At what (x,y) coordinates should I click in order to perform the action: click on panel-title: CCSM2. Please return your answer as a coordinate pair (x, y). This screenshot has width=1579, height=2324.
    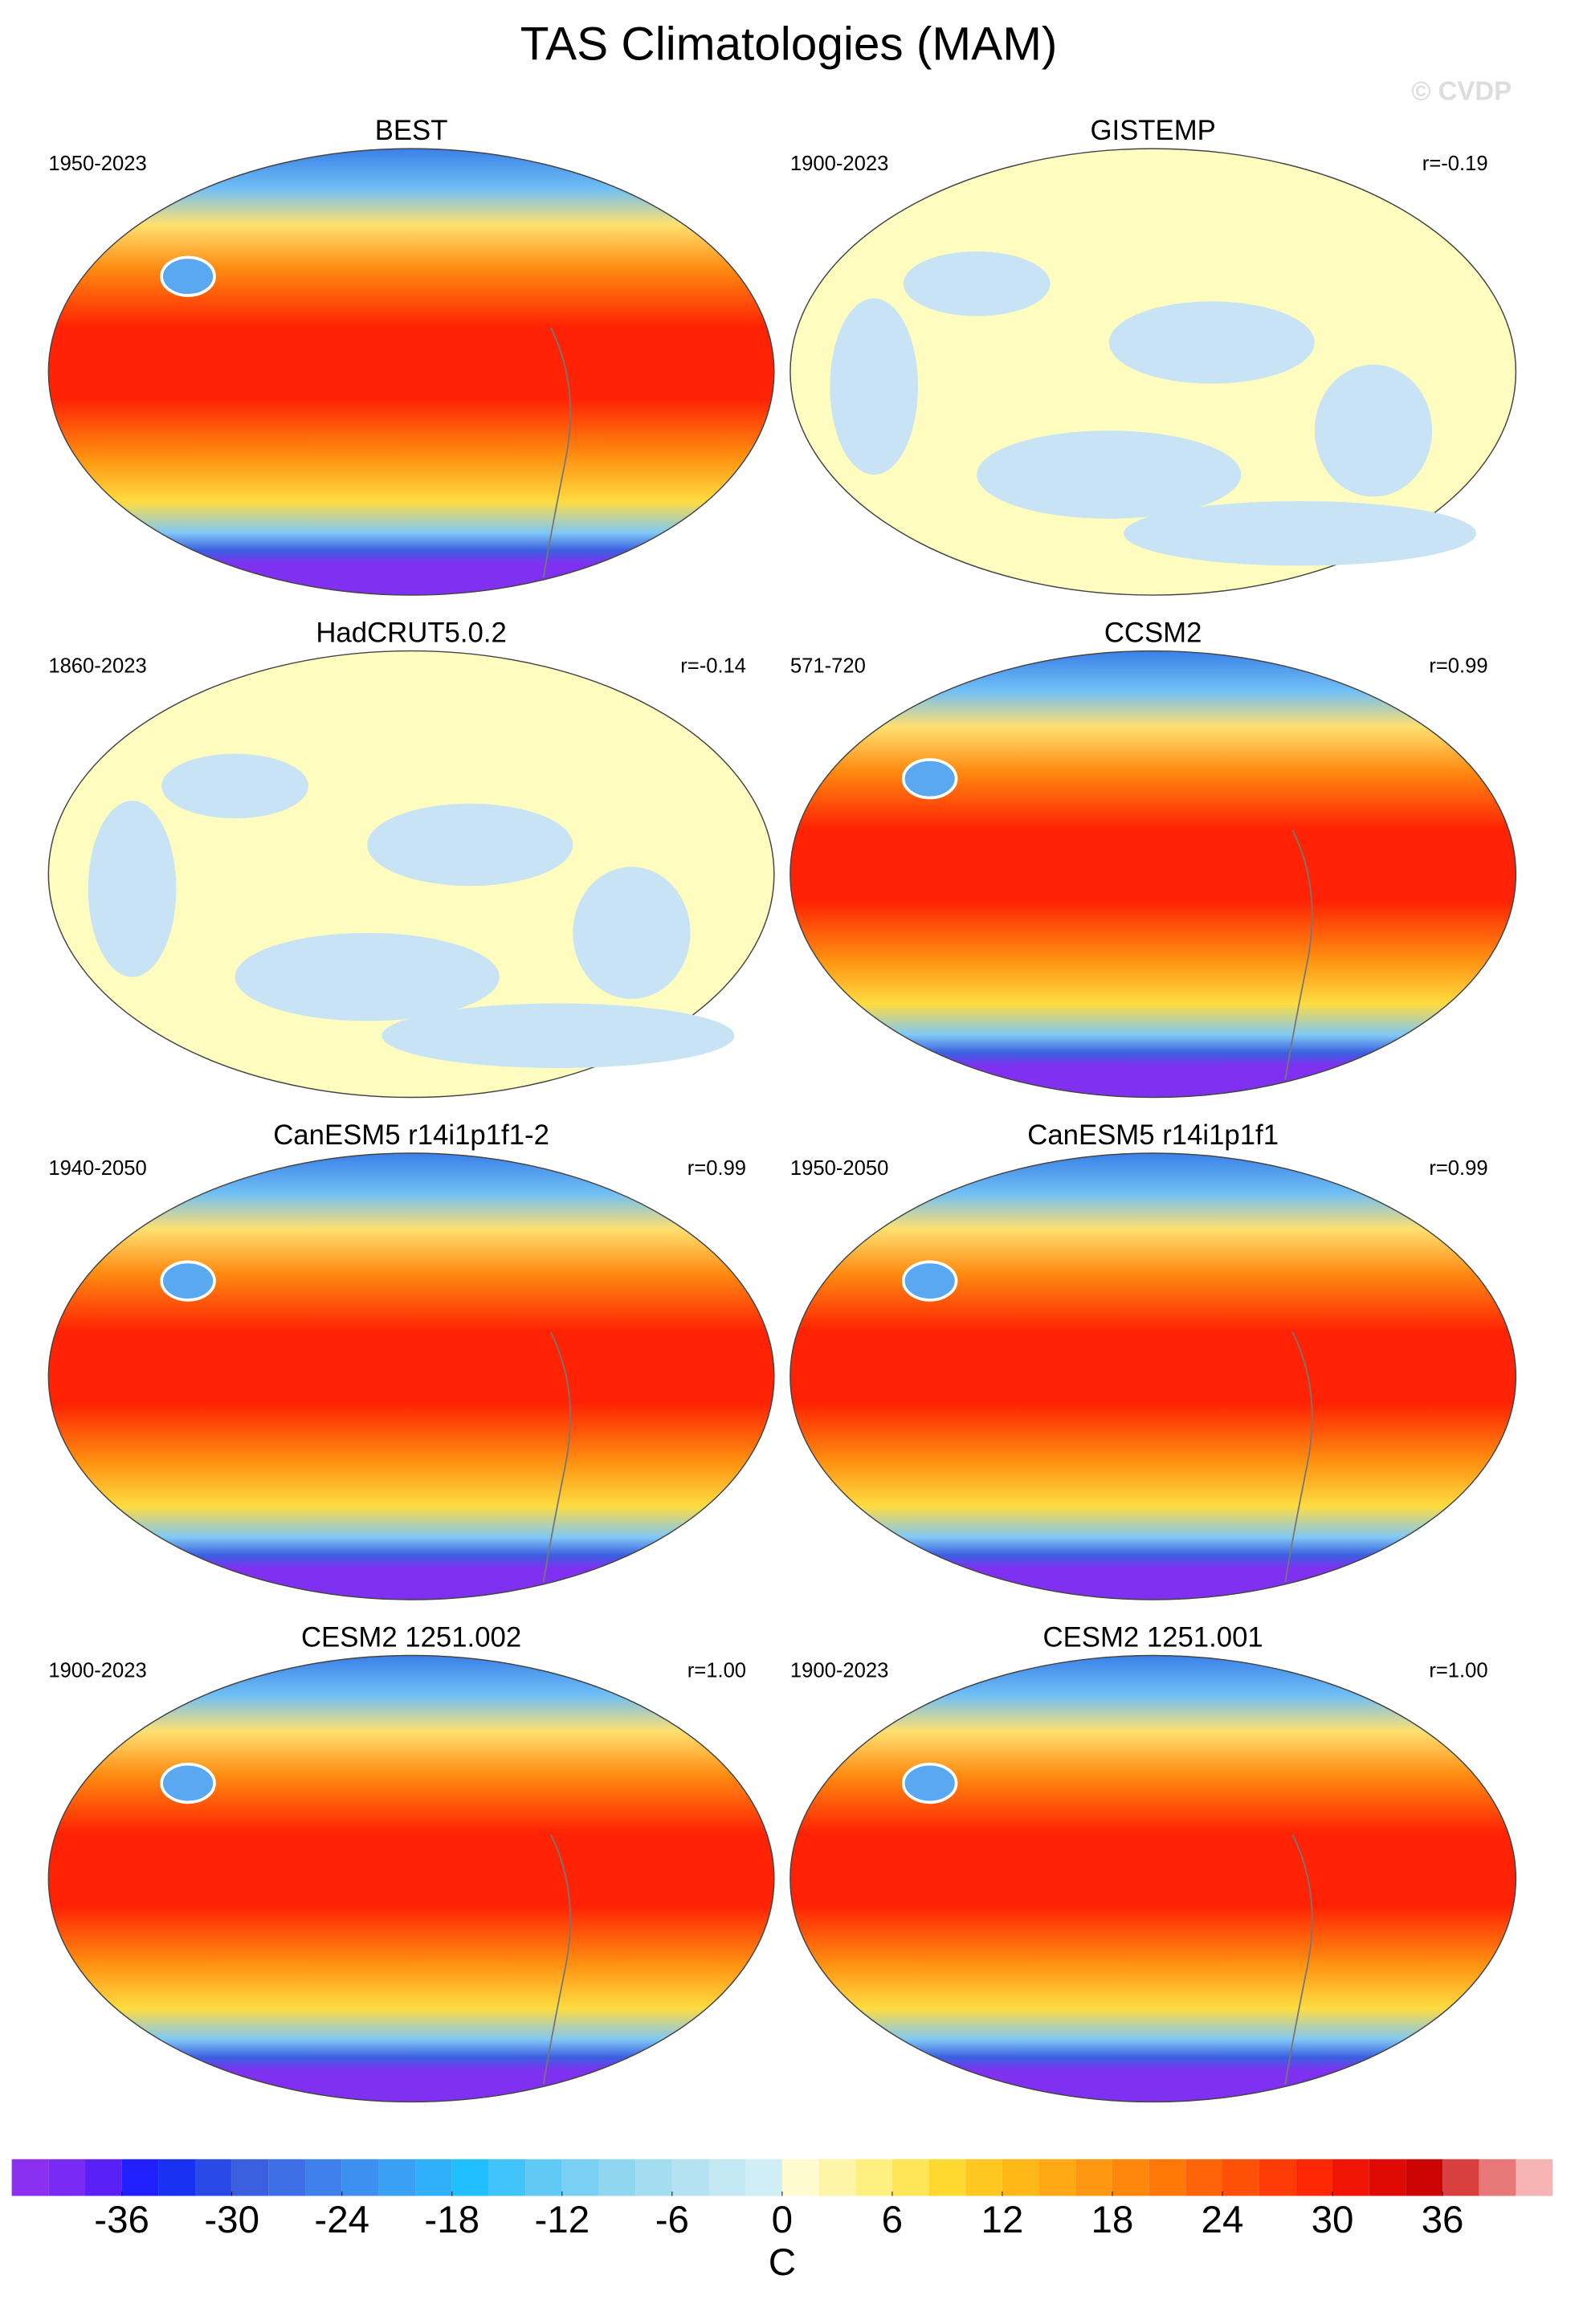
    Looking at the image, I should click on (1153, 634).